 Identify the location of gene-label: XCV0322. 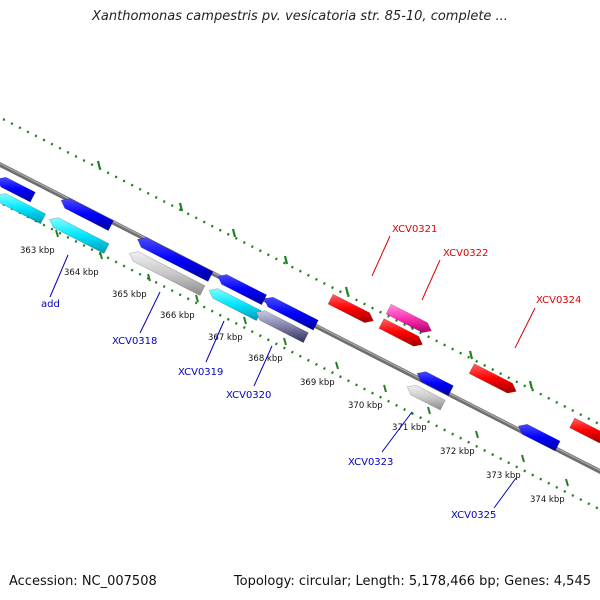
(465, 253).